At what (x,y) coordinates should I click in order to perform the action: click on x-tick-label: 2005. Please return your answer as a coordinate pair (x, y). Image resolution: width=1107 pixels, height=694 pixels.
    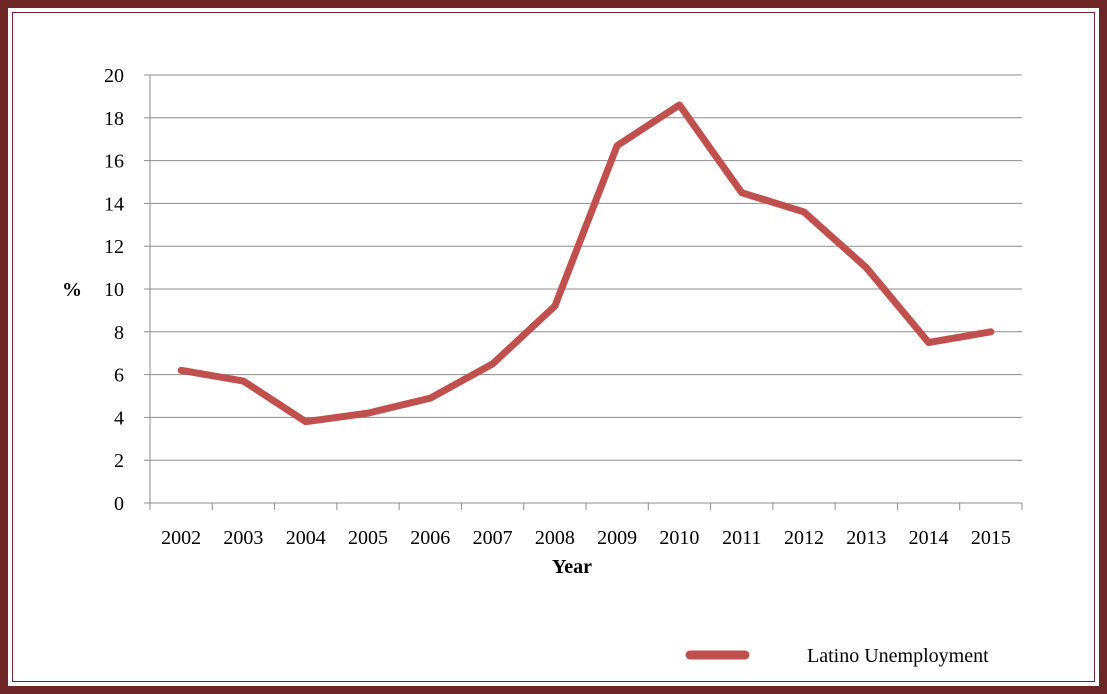
    Looking at the image, I should click on (368, 538).